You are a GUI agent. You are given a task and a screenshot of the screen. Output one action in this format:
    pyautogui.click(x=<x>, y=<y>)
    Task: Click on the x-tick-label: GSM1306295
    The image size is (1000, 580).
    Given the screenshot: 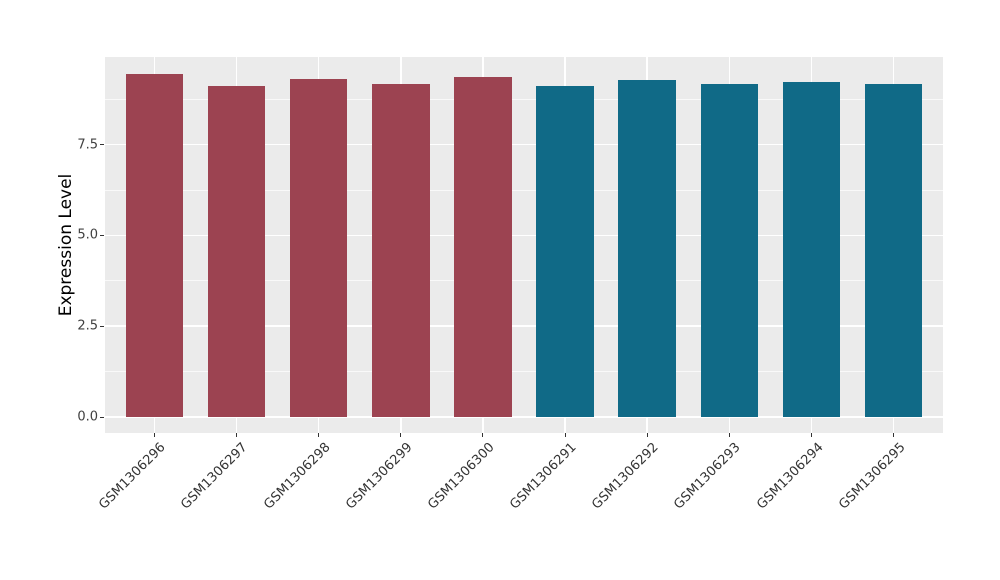 What is the action you would take?
    pyautogui.click(x=872, y=476)
    